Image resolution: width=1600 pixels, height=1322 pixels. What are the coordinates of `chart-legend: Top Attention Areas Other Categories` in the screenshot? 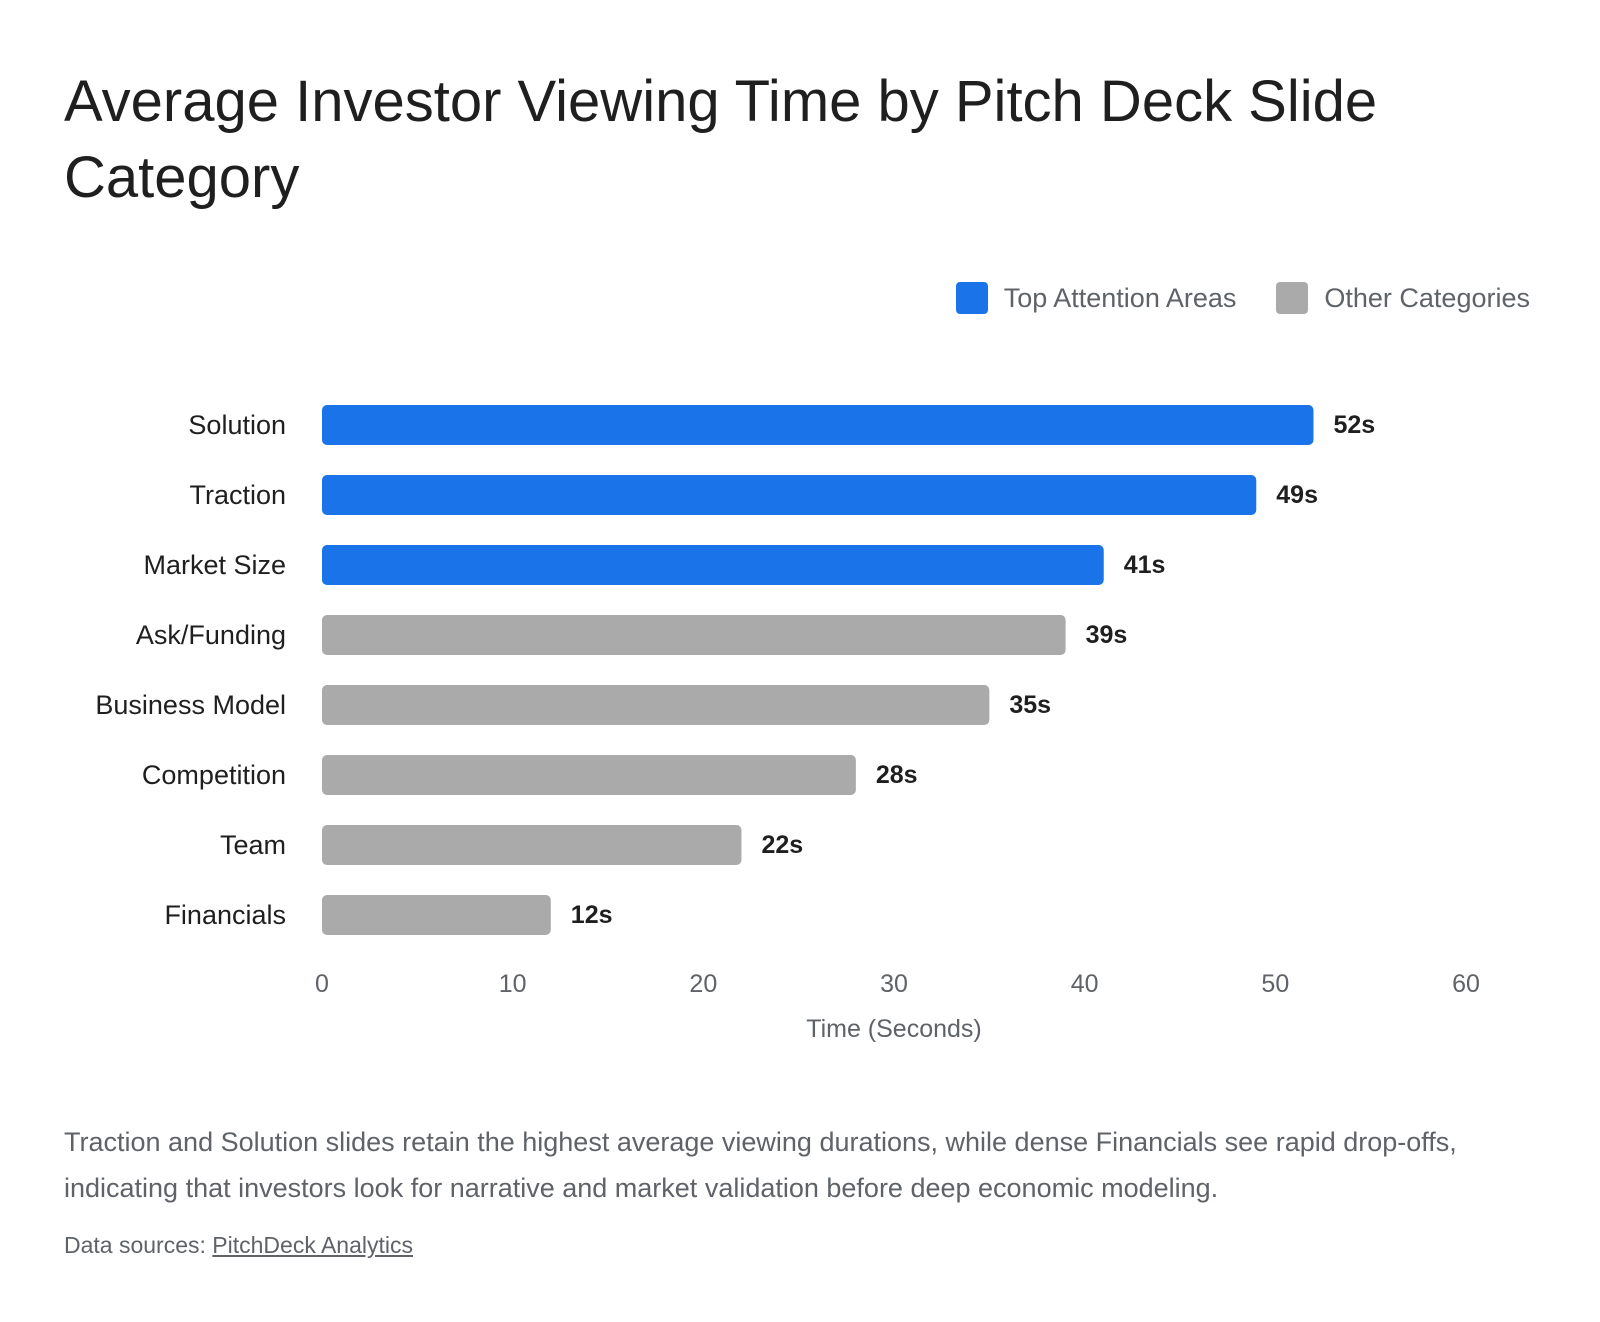 It's located at (1242, 298).